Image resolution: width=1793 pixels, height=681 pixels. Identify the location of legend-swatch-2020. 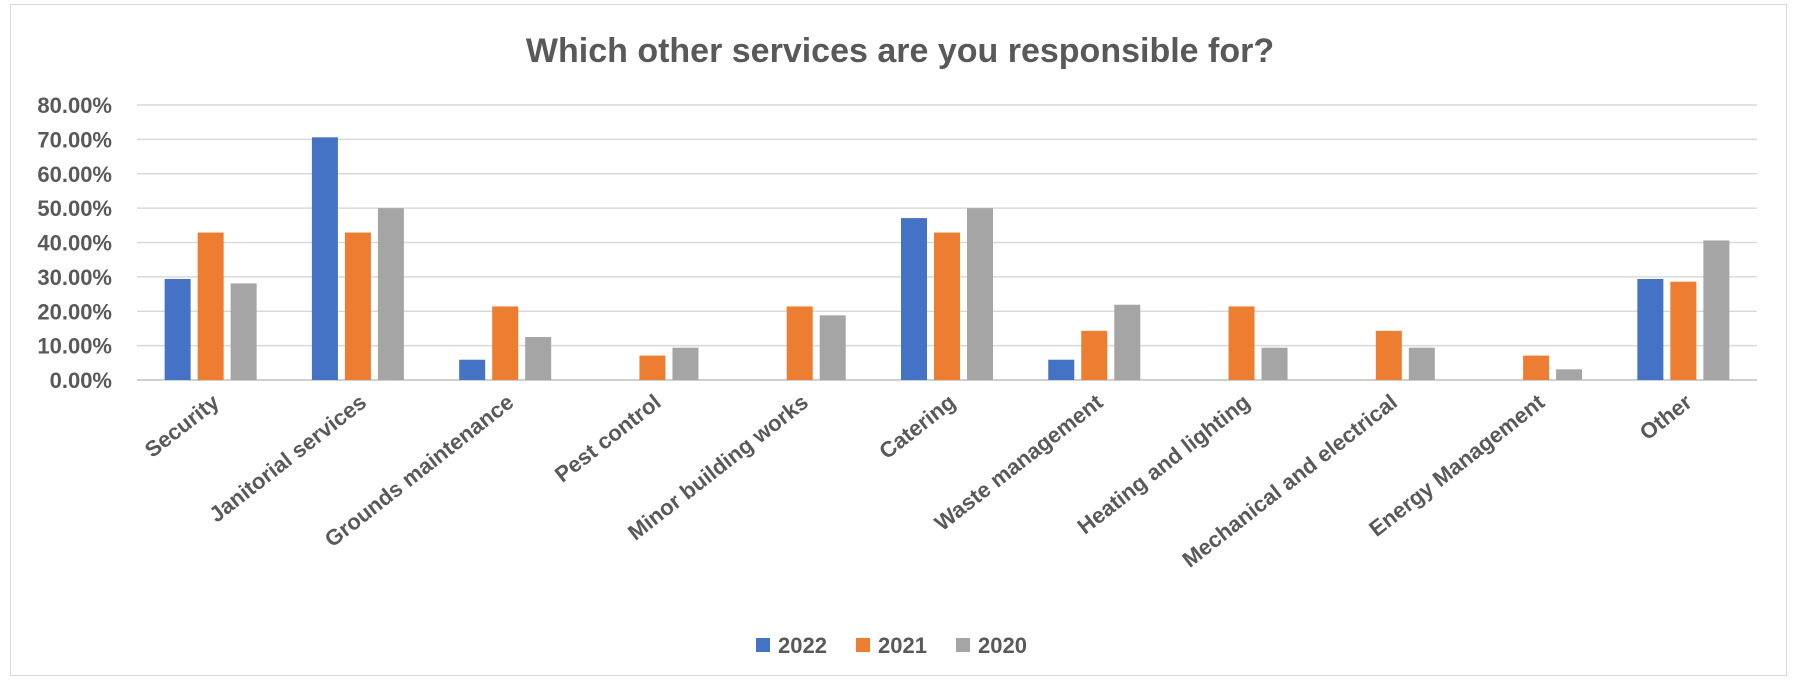
(963, 645).